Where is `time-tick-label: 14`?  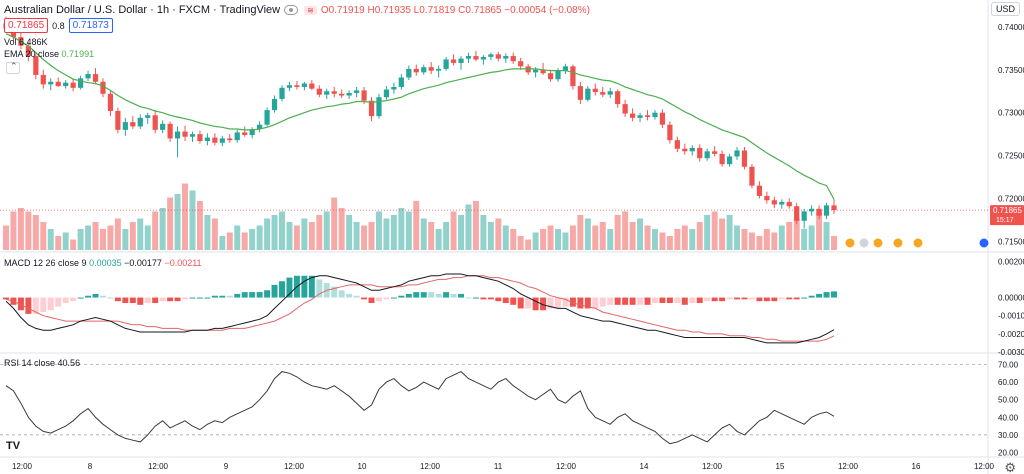
time-tick-label: 14 is located at coordinates (644, 466).